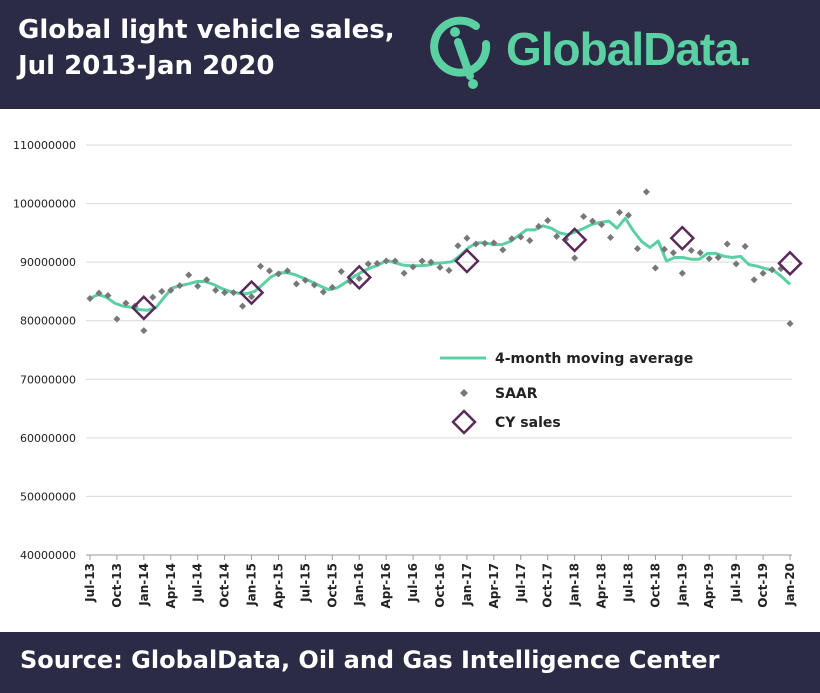  Describe the element at coordinates (521, 583) in the screenshot. I see `x-tick-label: Jul-17` at that location.